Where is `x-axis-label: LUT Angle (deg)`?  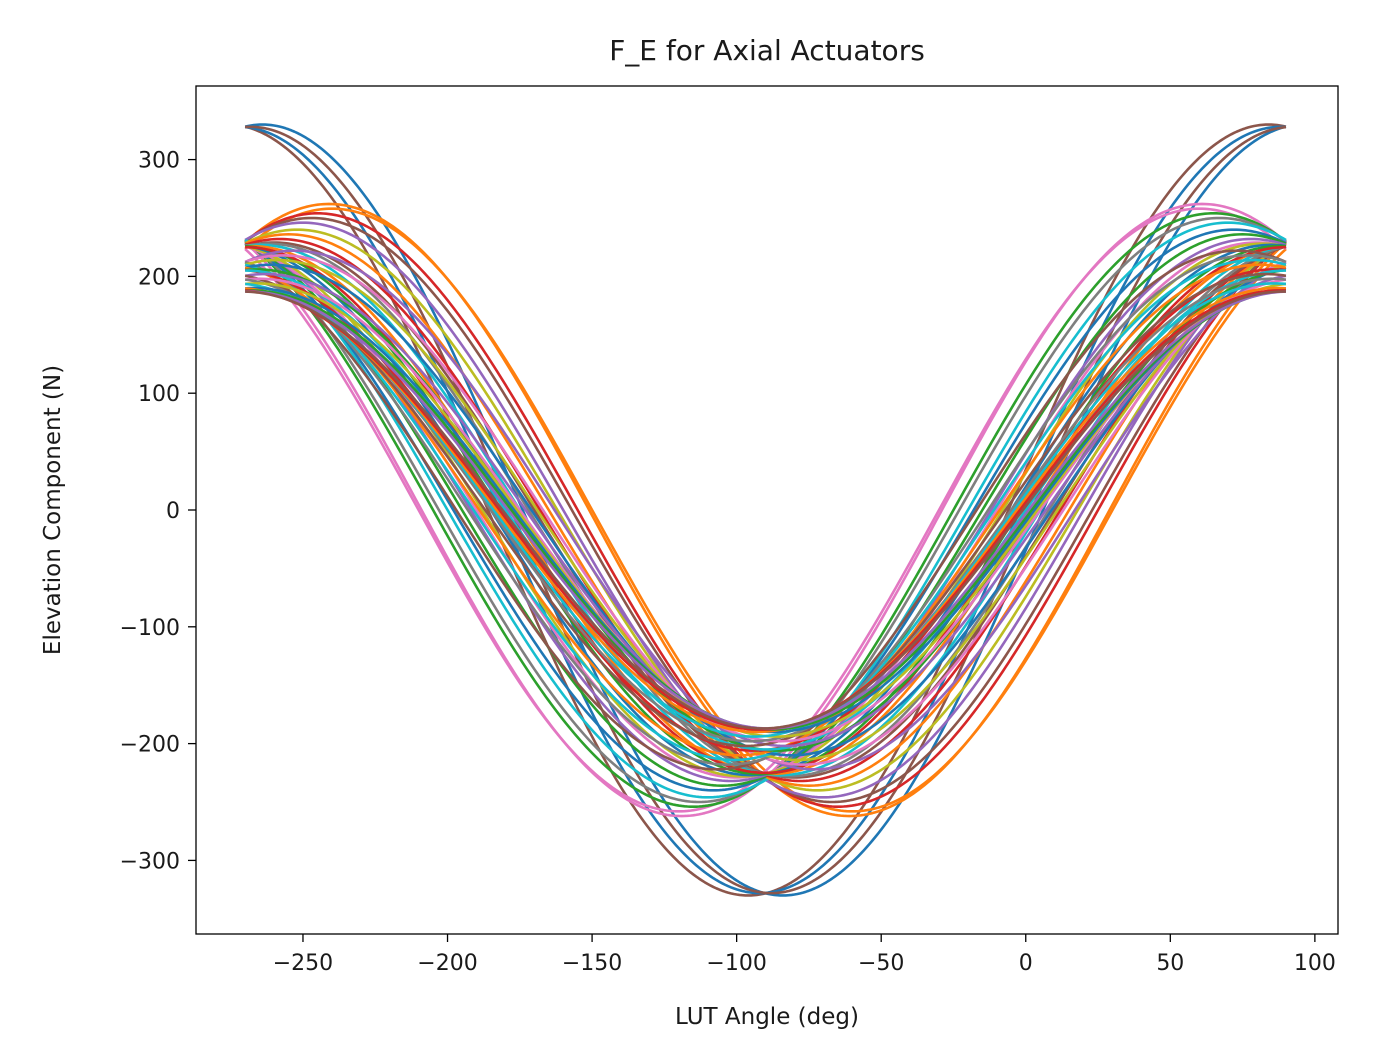 x-axis-label: LUT Angle (deg) is located at coordinates (767, 1017).